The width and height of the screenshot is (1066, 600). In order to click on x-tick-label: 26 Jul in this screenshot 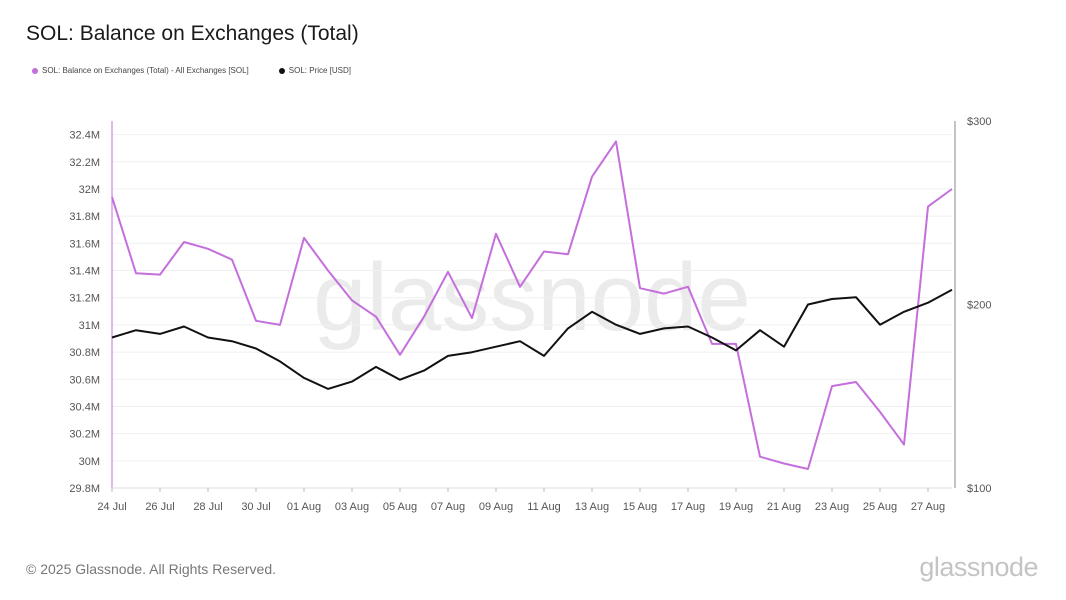, I will do `click(159, 507)`.